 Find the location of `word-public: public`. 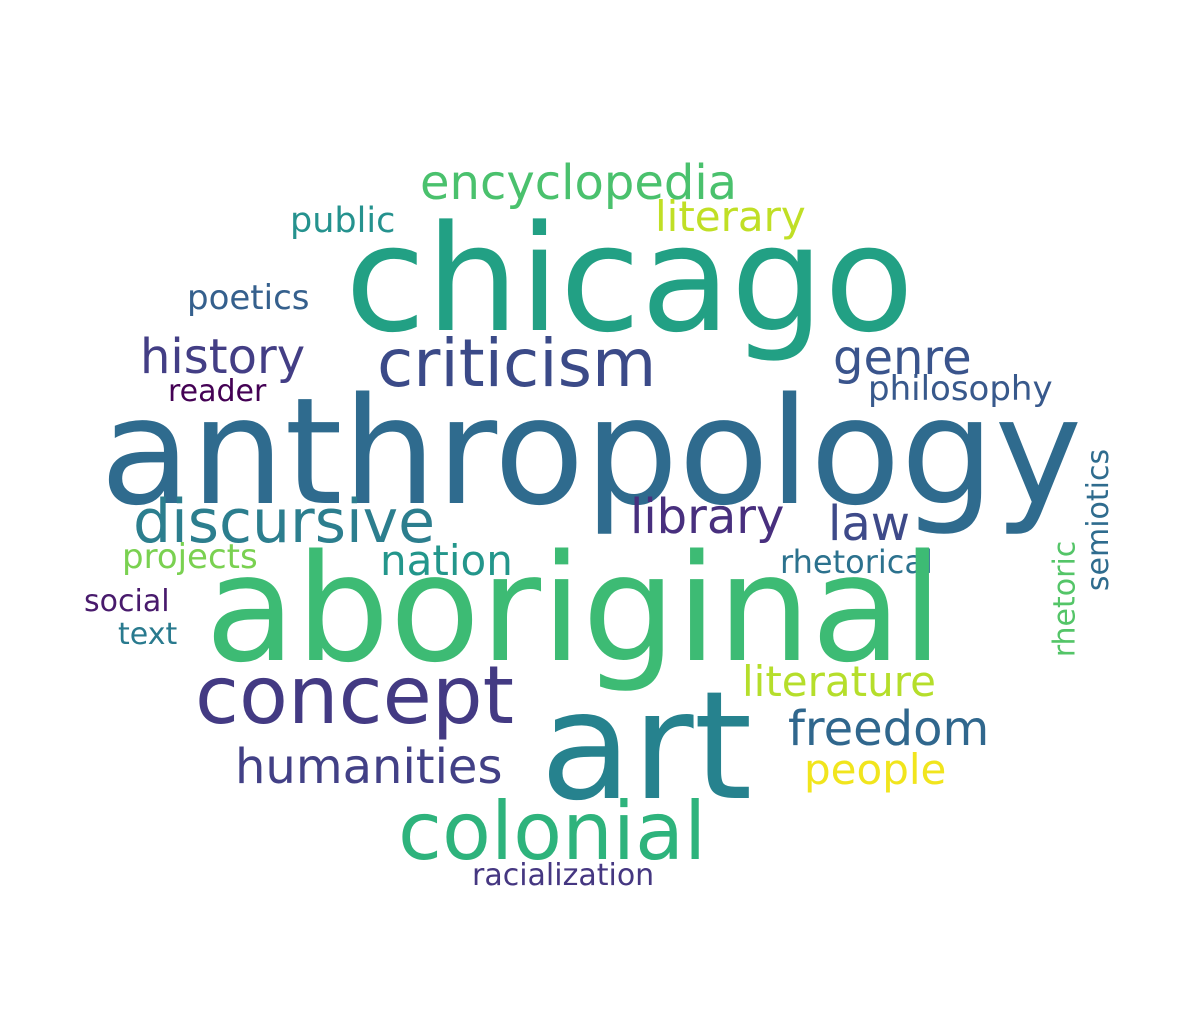

word-public: public is located at coordinates (343, 221).